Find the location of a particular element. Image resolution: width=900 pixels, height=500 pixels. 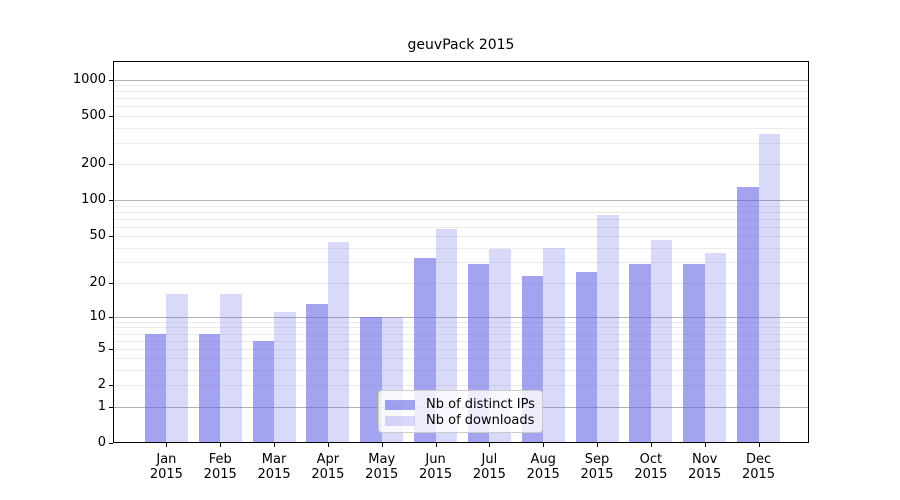

y-tick-label: 50 is located at coordinates (97, 236).